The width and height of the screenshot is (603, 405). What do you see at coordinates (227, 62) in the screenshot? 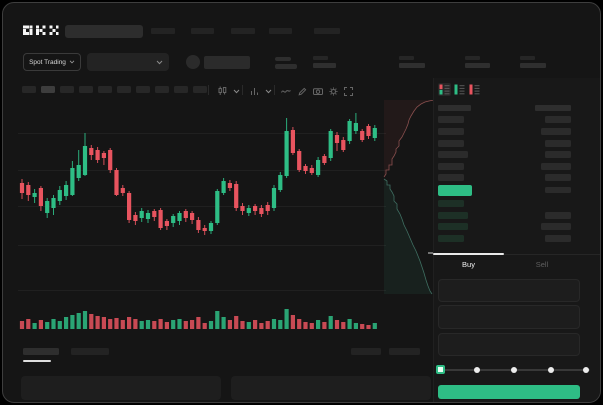
I see `pair-name-placeholder` at bounding box center [227, 62].